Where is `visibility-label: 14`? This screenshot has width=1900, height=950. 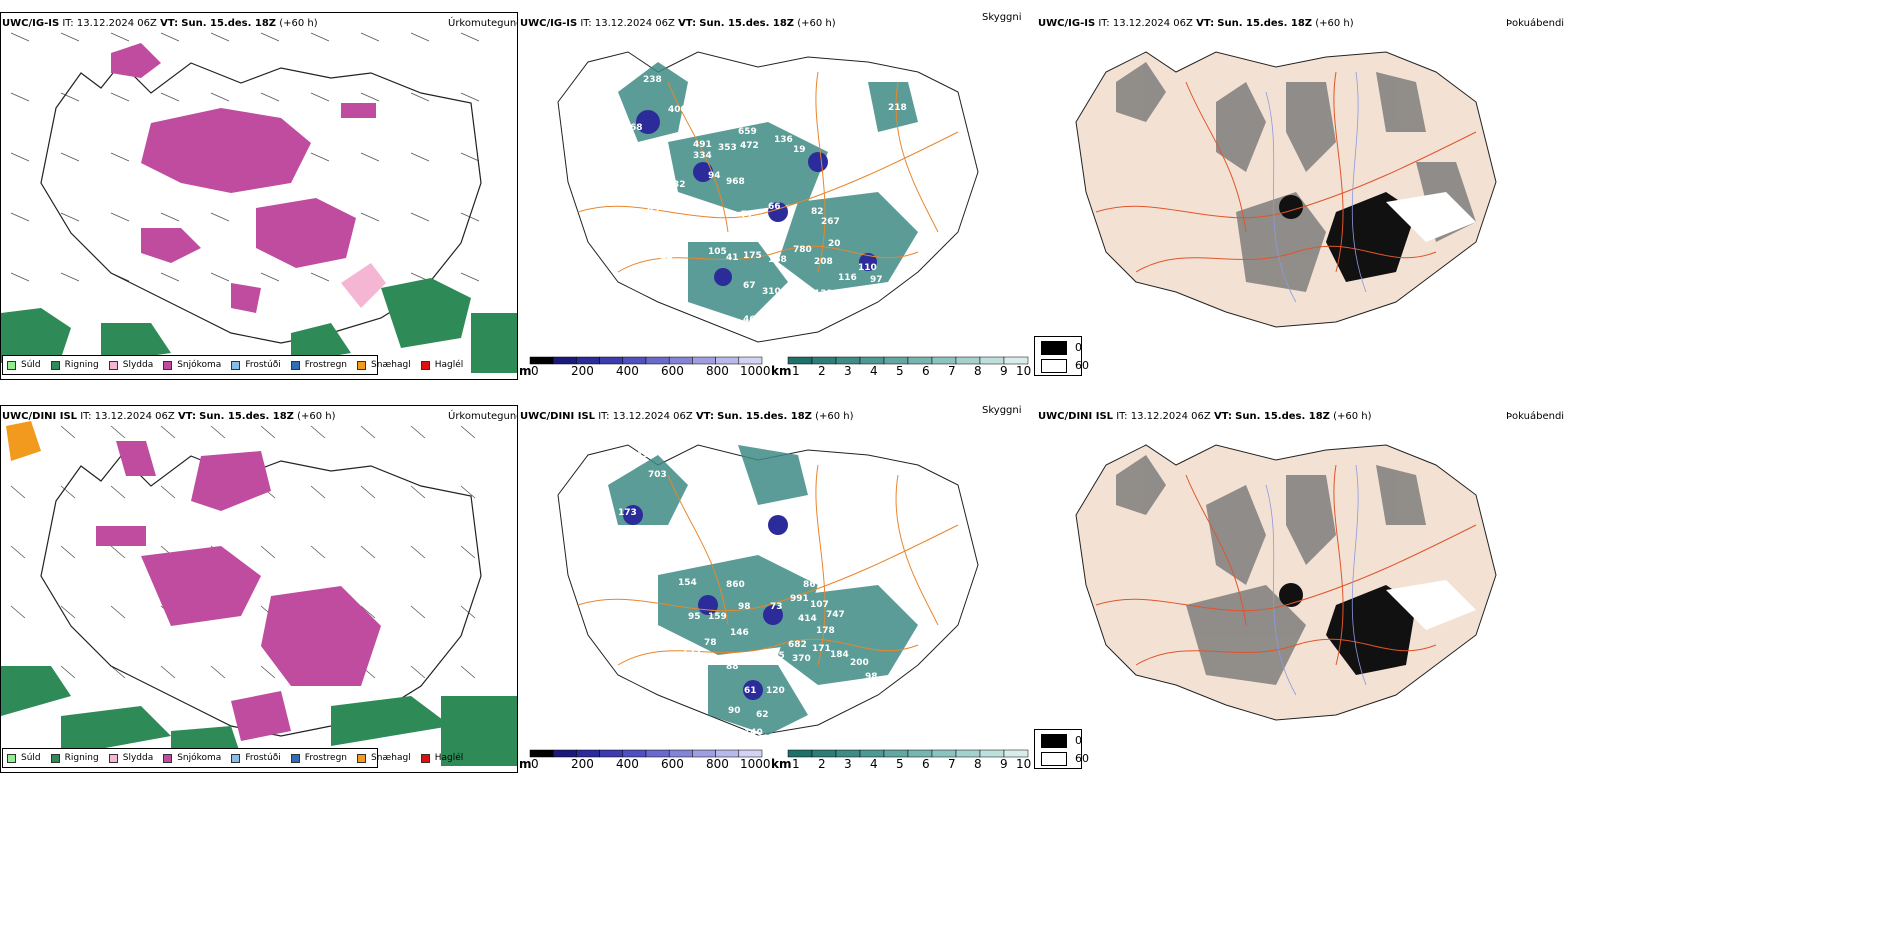
visibility-label: 14 is located at coordinates (684, 236).